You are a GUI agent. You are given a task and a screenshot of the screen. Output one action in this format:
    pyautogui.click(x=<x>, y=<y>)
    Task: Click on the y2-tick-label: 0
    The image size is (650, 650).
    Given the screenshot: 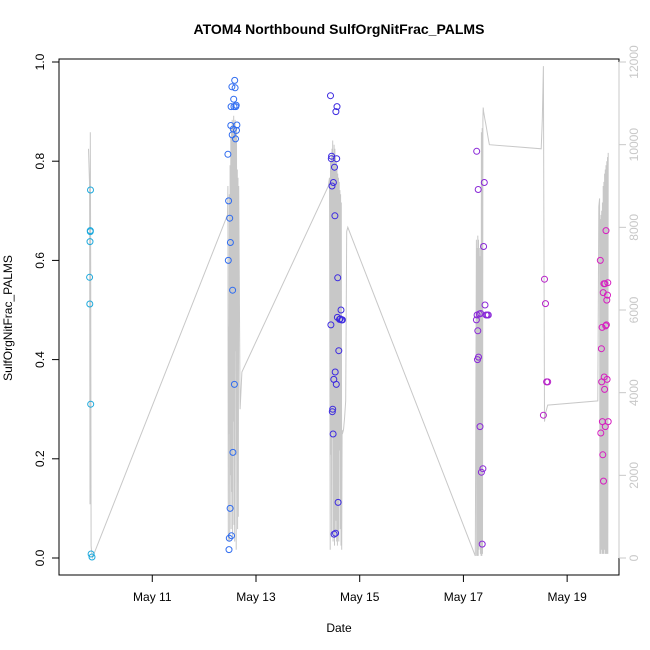 What is the action you would take?
    pyautogui.click(x=634, y=557)
    